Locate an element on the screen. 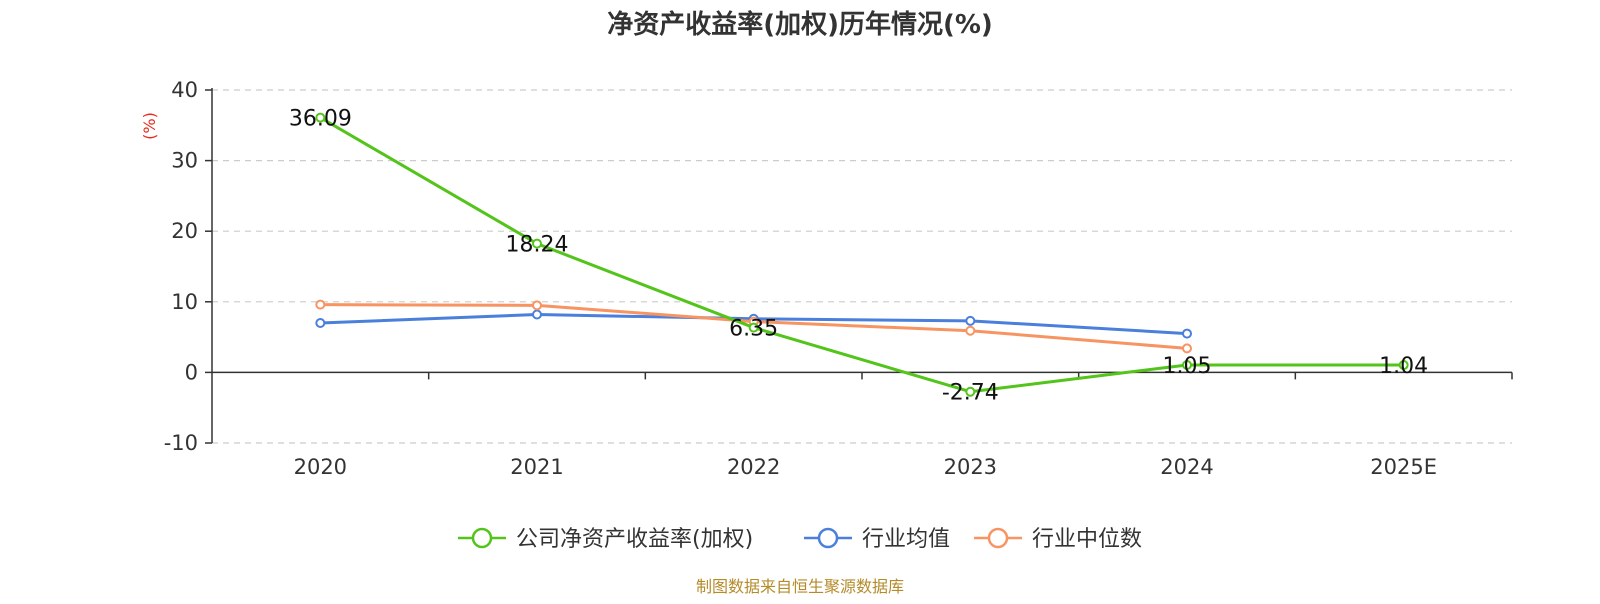 The height and width of the screenshot is (604, 1600). x-tick-label: 2024 is located at coordinates (1186, 467).